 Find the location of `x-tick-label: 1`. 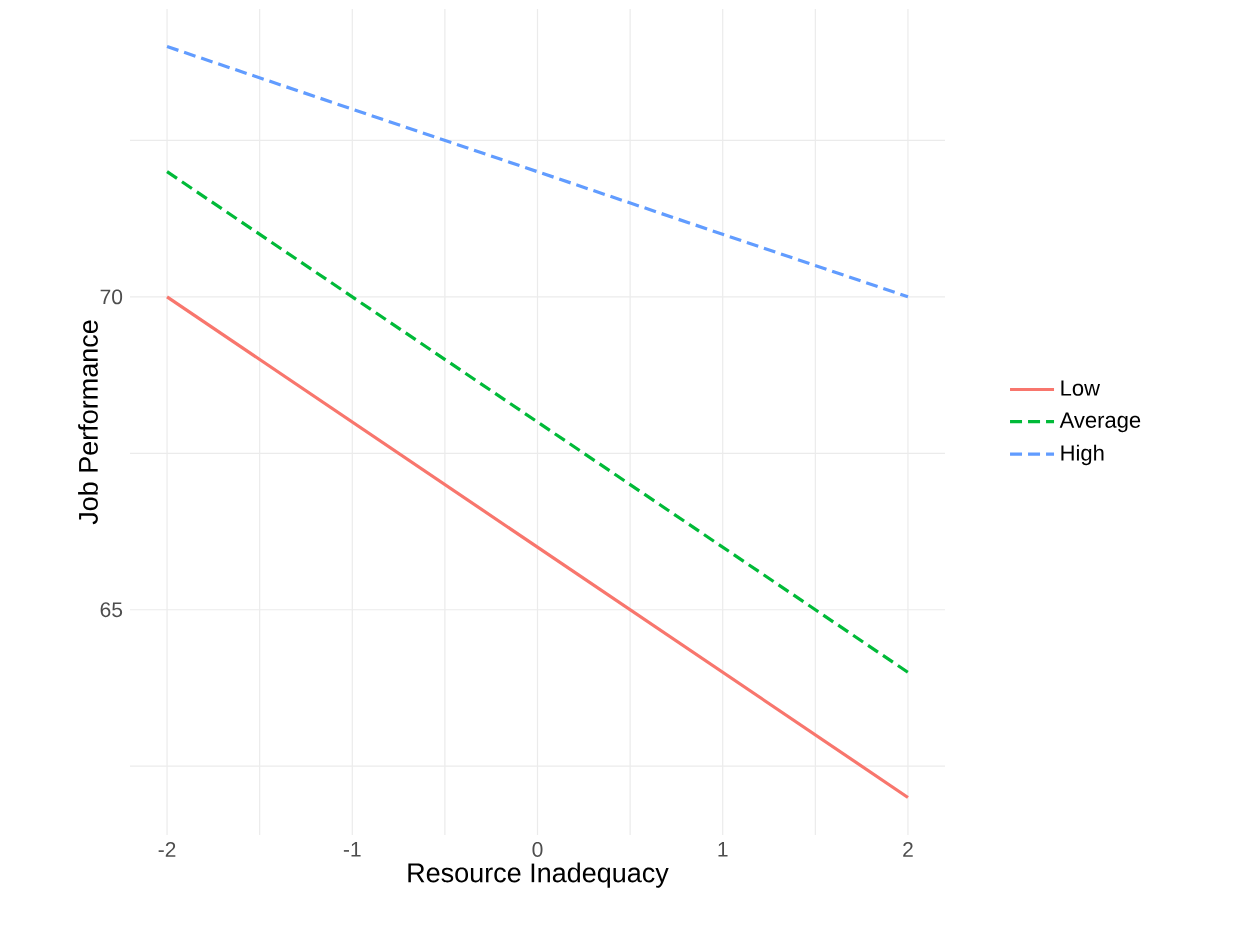

x-tick-label: 1 is located at coordinates (723, 849).